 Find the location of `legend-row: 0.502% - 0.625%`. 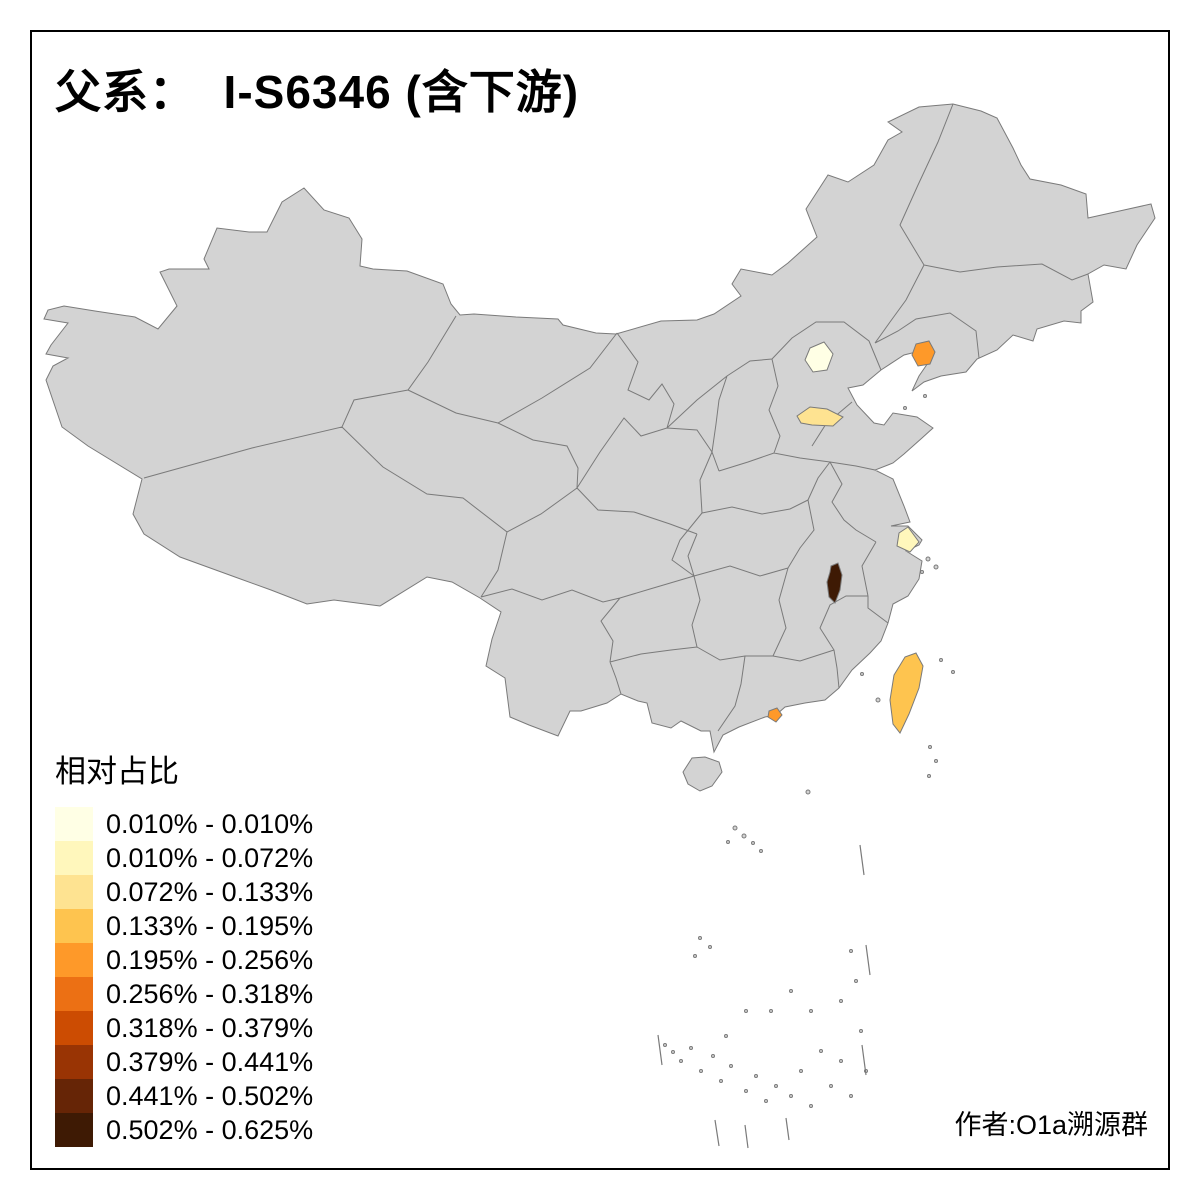

legend-row: 0.502% - 0.625% is located at coordinates (184, 1130).